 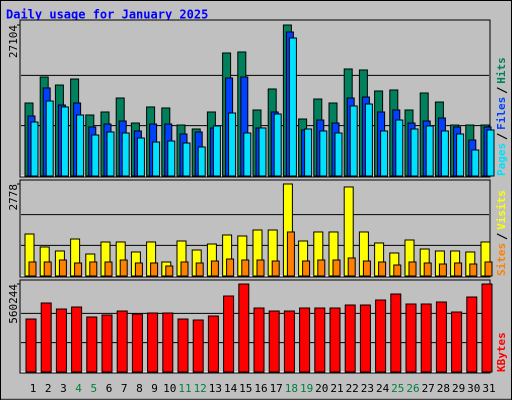 I want to click on x-tick-label: 4, so click(x=78, y=388).